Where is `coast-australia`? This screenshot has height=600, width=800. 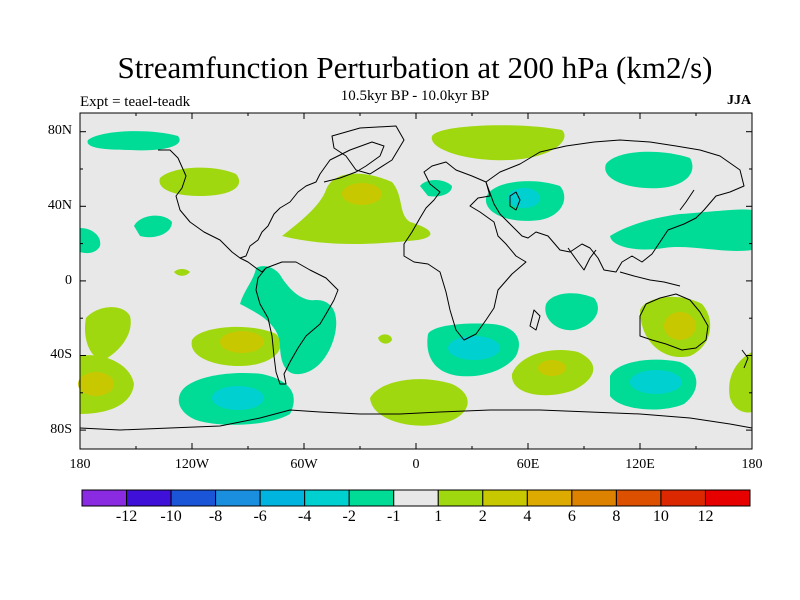 coast-australia is located at coordinates (674, 322).